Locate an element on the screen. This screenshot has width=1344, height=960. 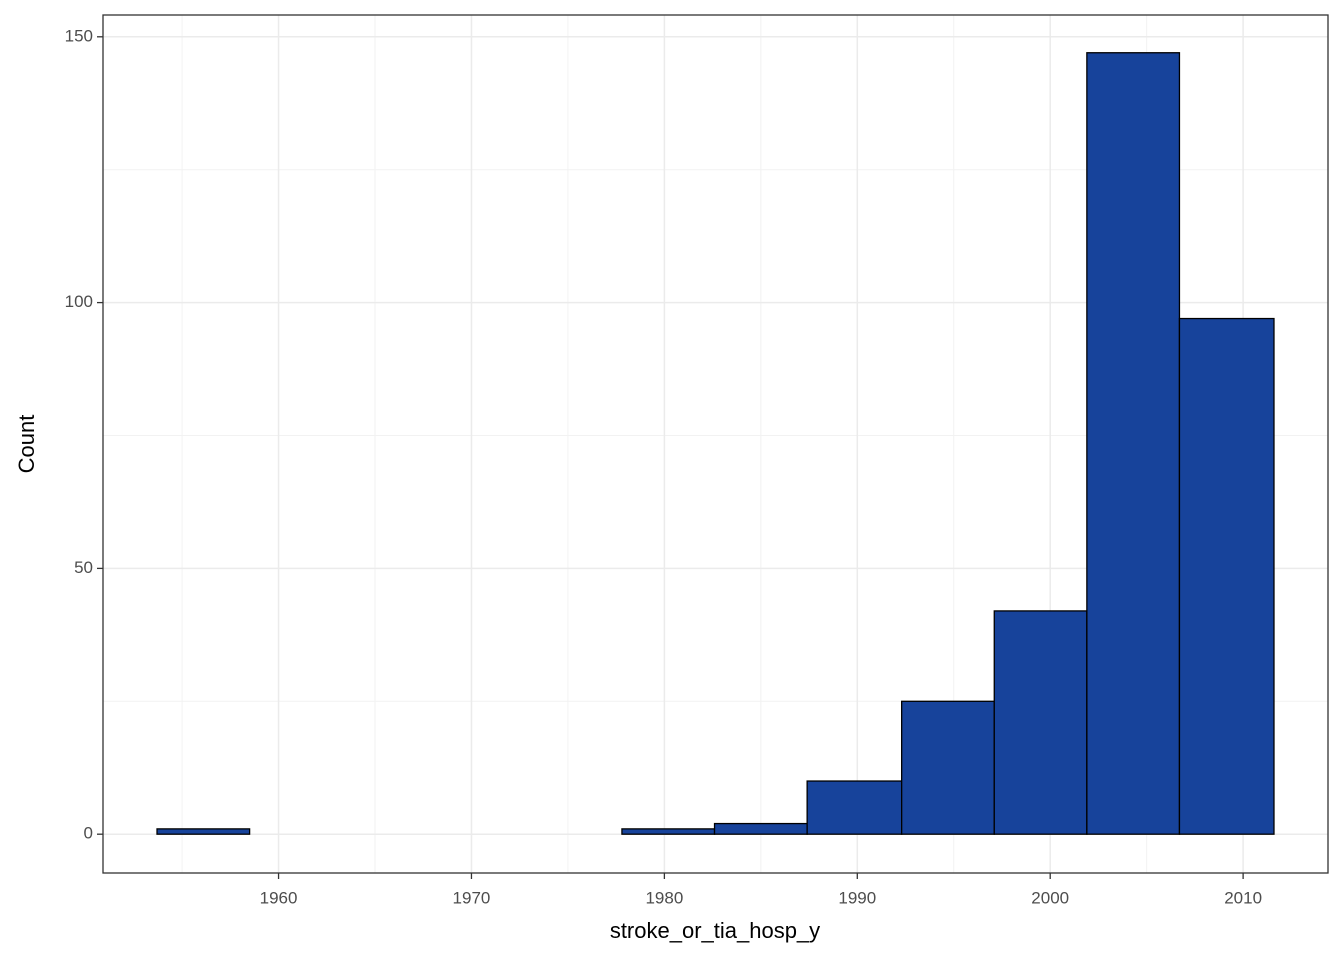
y-tick-label: 150 is located at coordinates (79, 35).